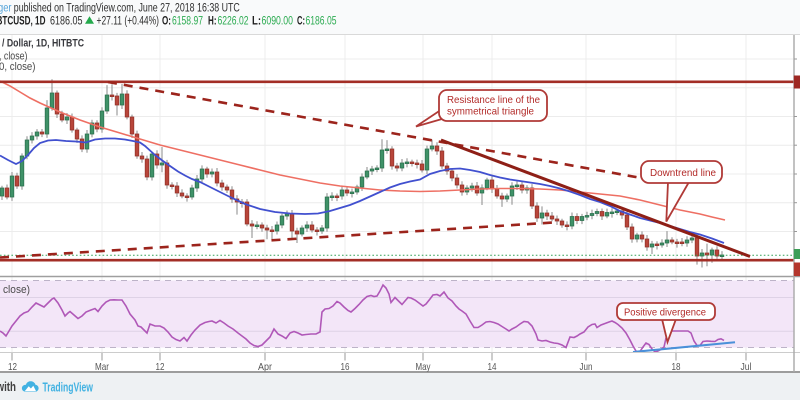  I want to click on svg-text: C:, so click(301, 22).